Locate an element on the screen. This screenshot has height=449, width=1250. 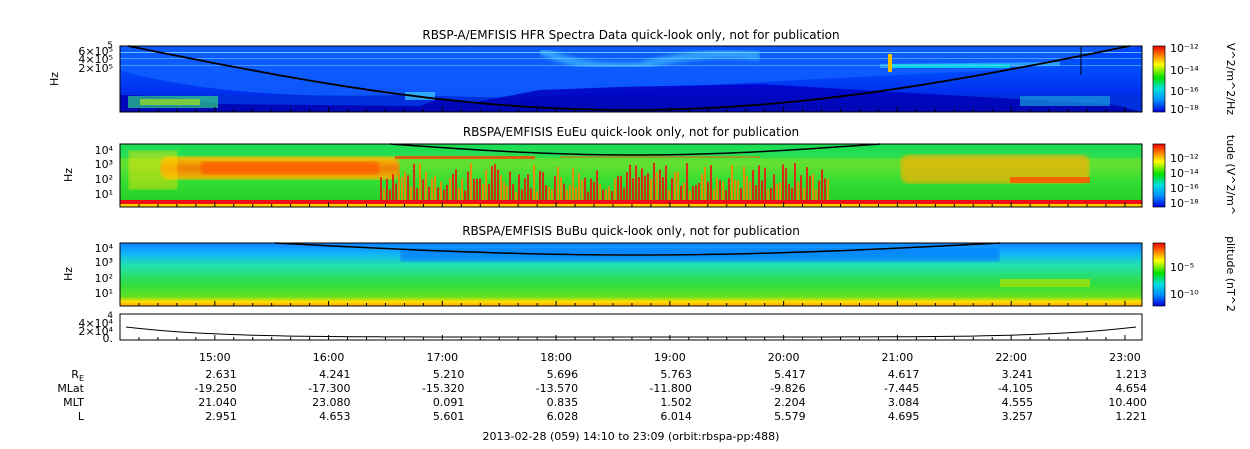
ephemeris-value: -9.826 is located at coordinates (787, 388).